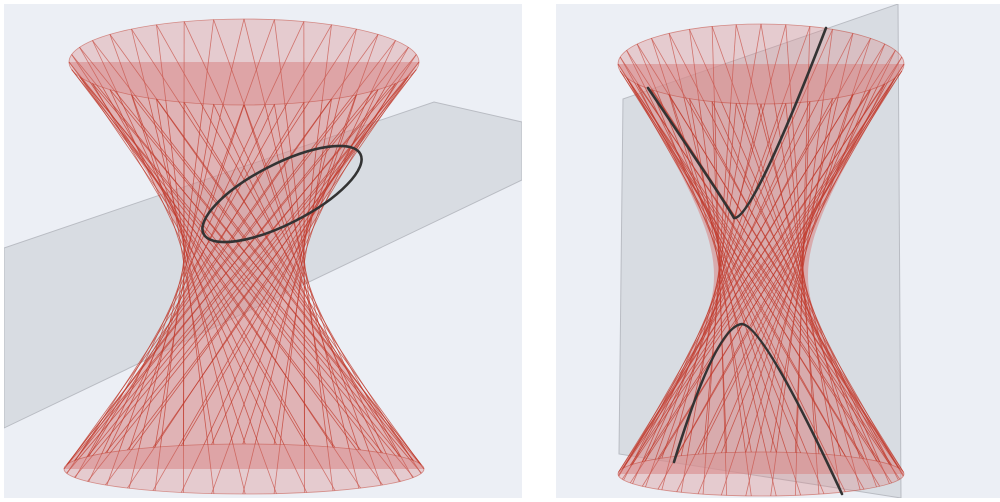 This screenshot has height=502, width=1000. I want to click on hyperbola-lower-branch, so click(758, 409).